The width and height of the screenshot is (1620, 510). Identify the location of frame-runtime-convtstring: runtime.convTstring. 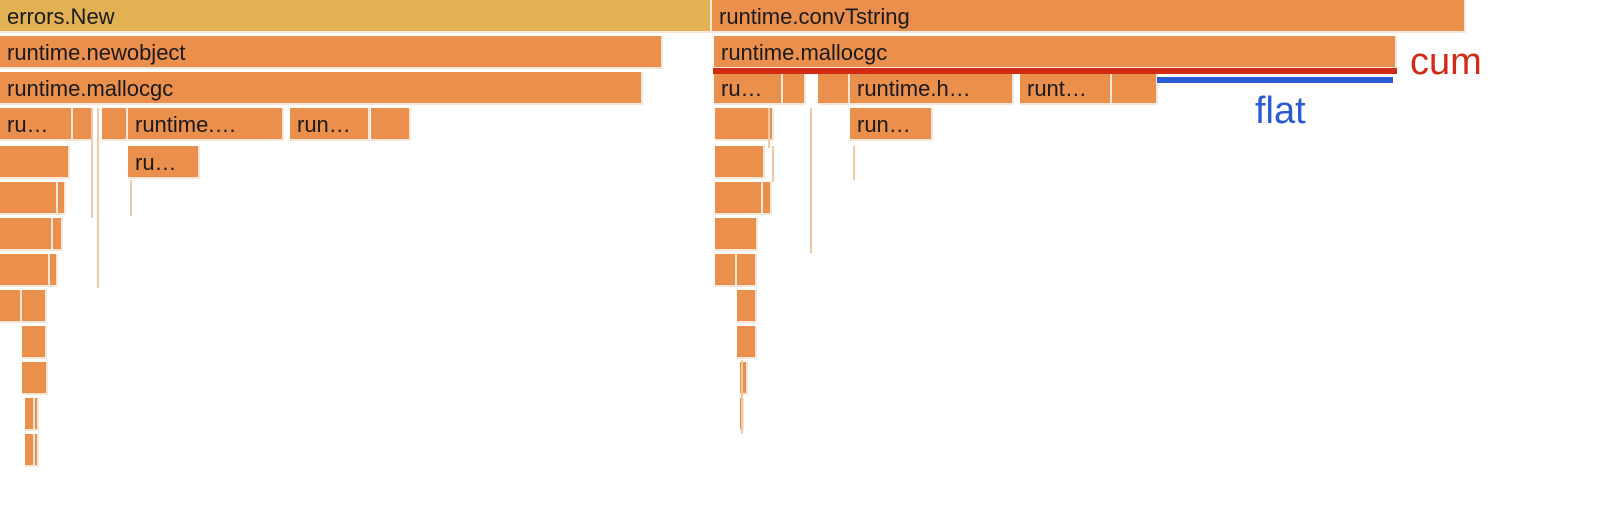
(1089, 16).